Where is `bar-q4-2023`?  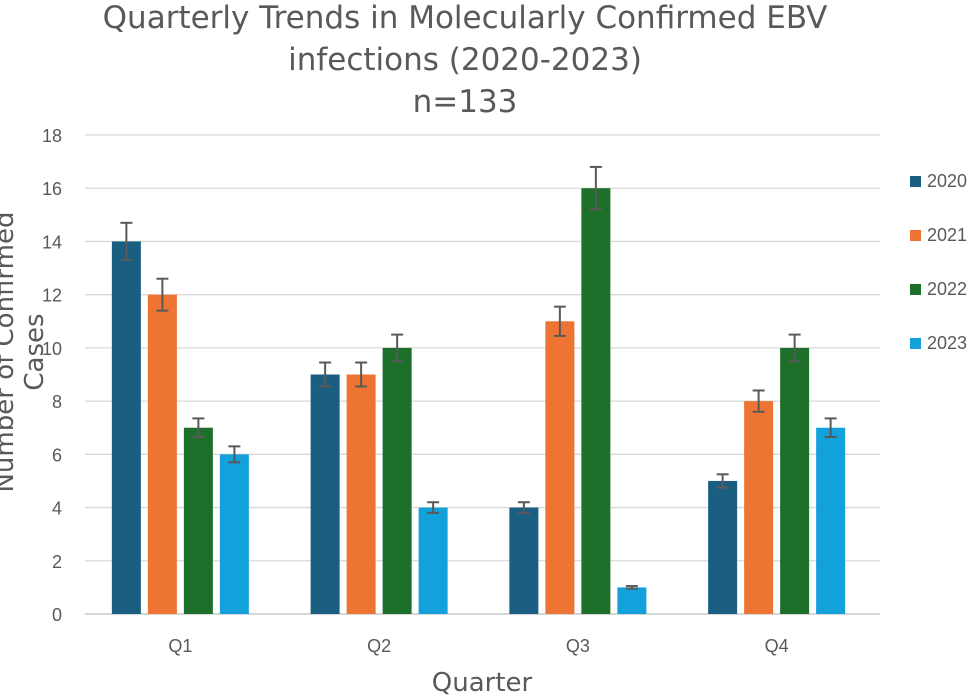 bar-q4-2023 is located at coordinates (831, 520).